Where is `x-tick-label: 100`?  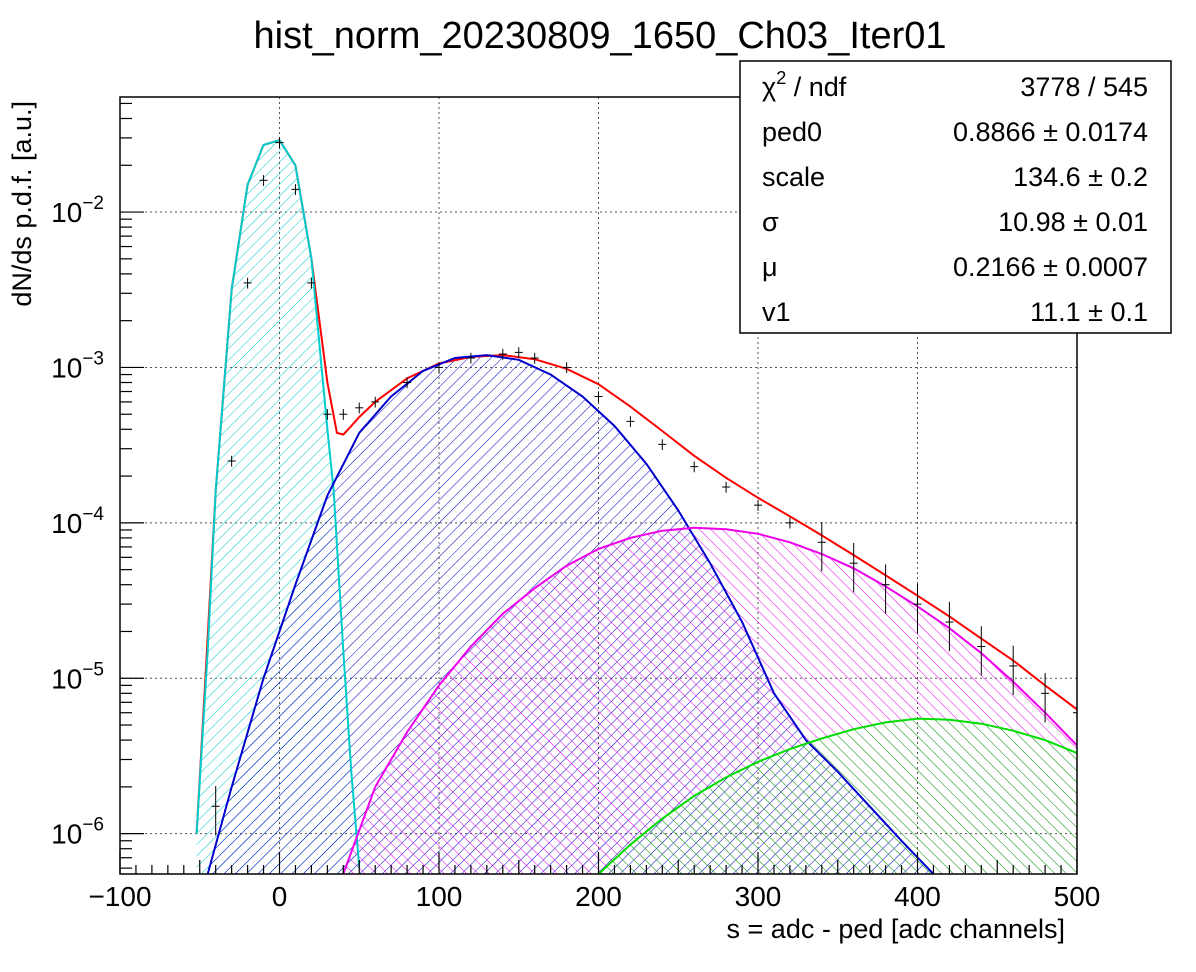
x-tick-label: 100 is located at coordinates (439, 896).